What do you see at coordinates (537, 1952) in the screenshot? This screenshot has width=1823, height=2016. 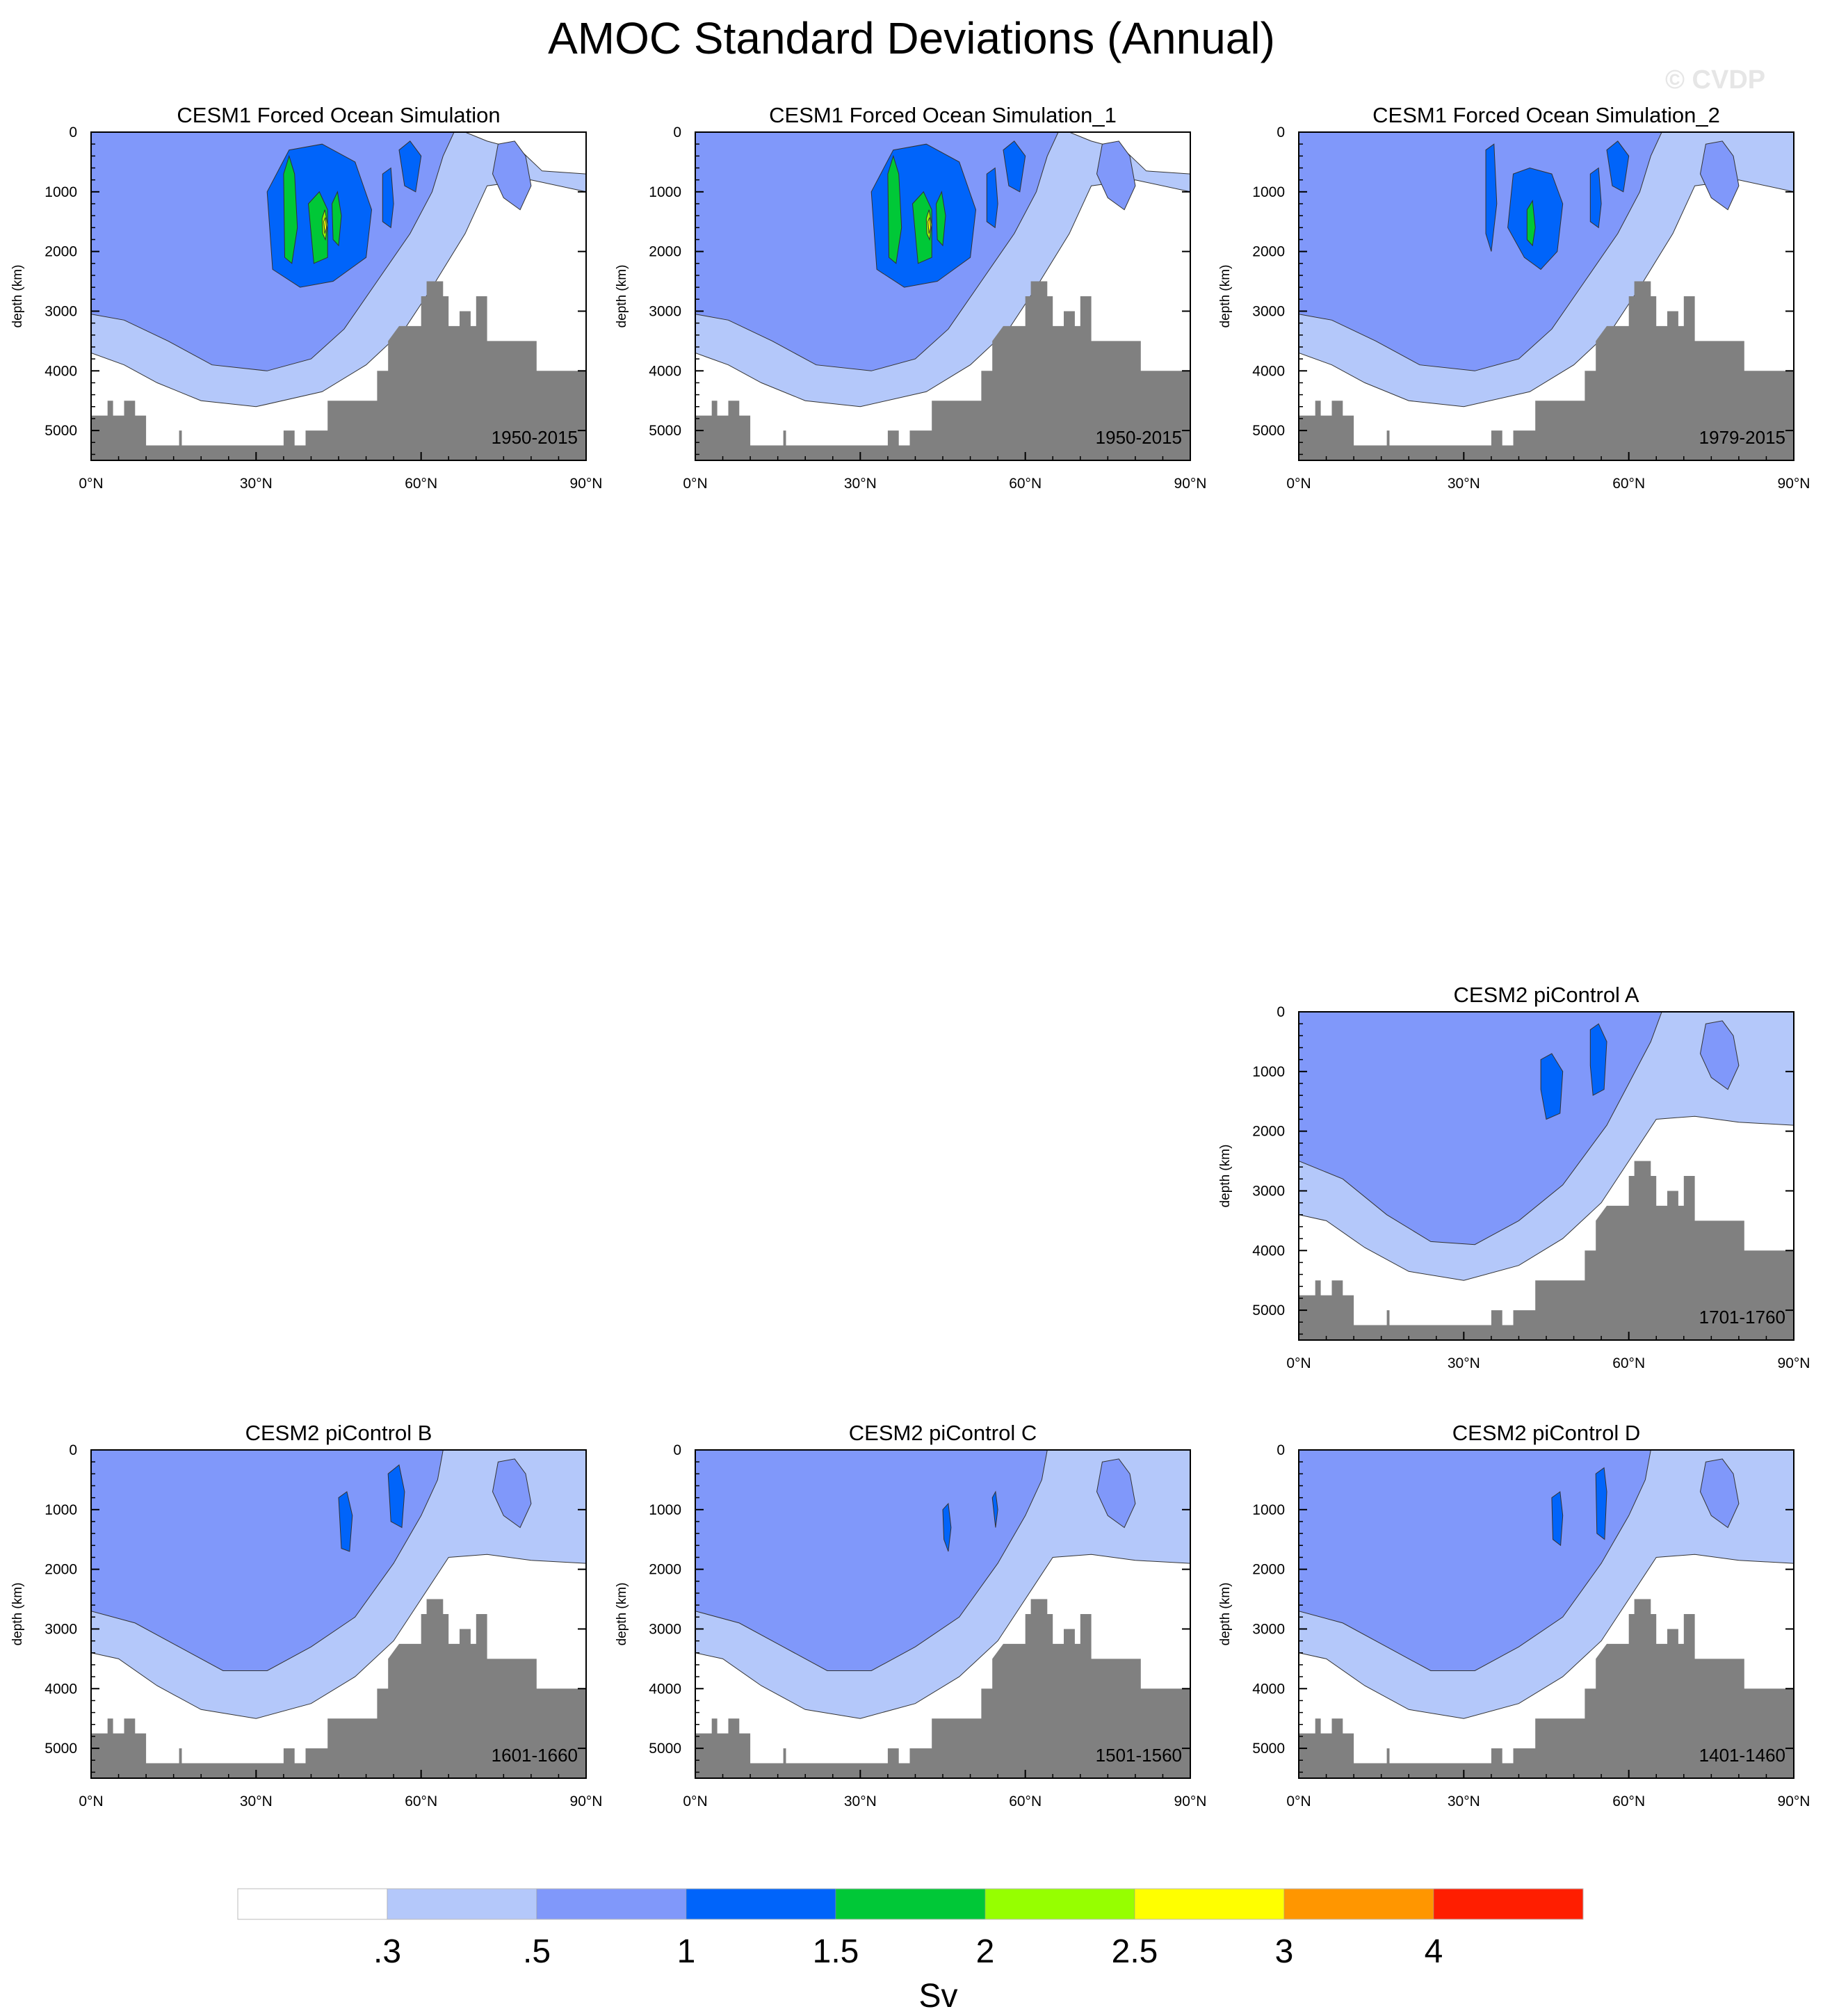 I see `colorbar-label: .5` at bounding box center [537, 1952].